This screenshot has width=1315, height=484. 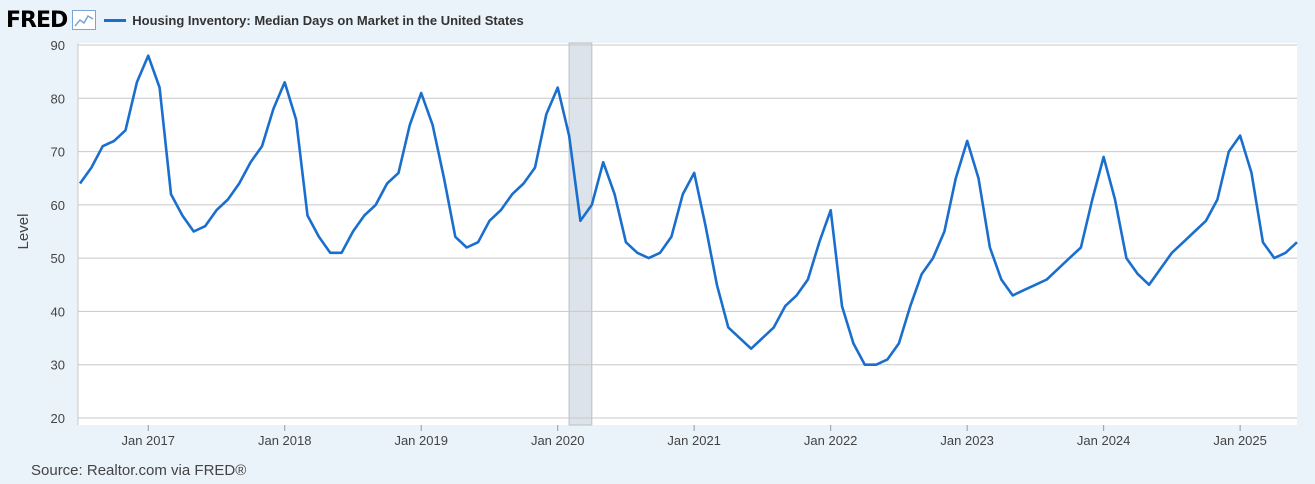 I want to click on x-tick-label: Jan 2018, so click(x=285, y=440).